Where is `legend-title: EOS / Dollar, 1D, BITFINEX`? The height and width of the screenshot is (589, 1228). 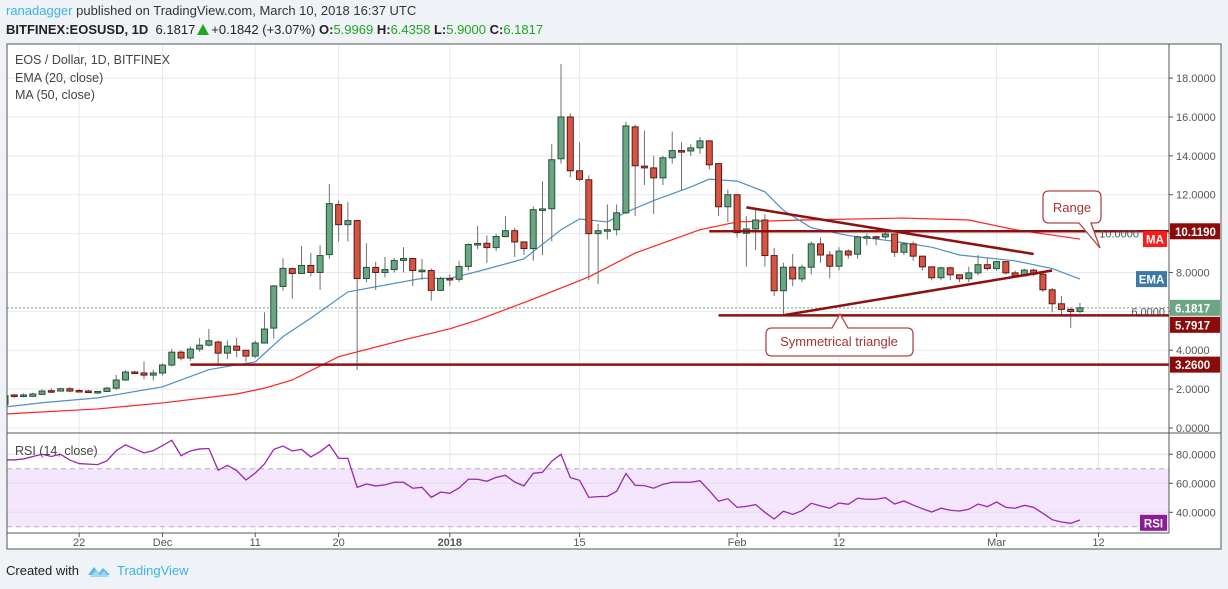 legend-title: EOS / Dollar, 1D, BITFINEX is located at coordinates (92, 60).